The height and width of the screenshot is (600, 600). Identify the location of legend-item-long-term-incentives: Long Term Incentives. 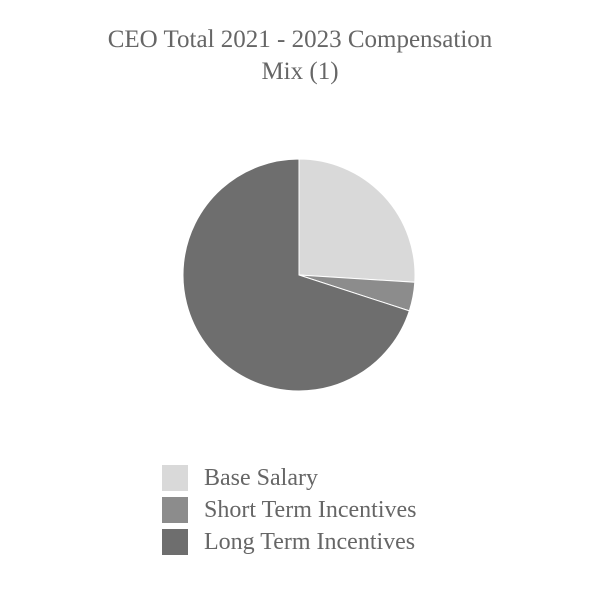
(289, 542).